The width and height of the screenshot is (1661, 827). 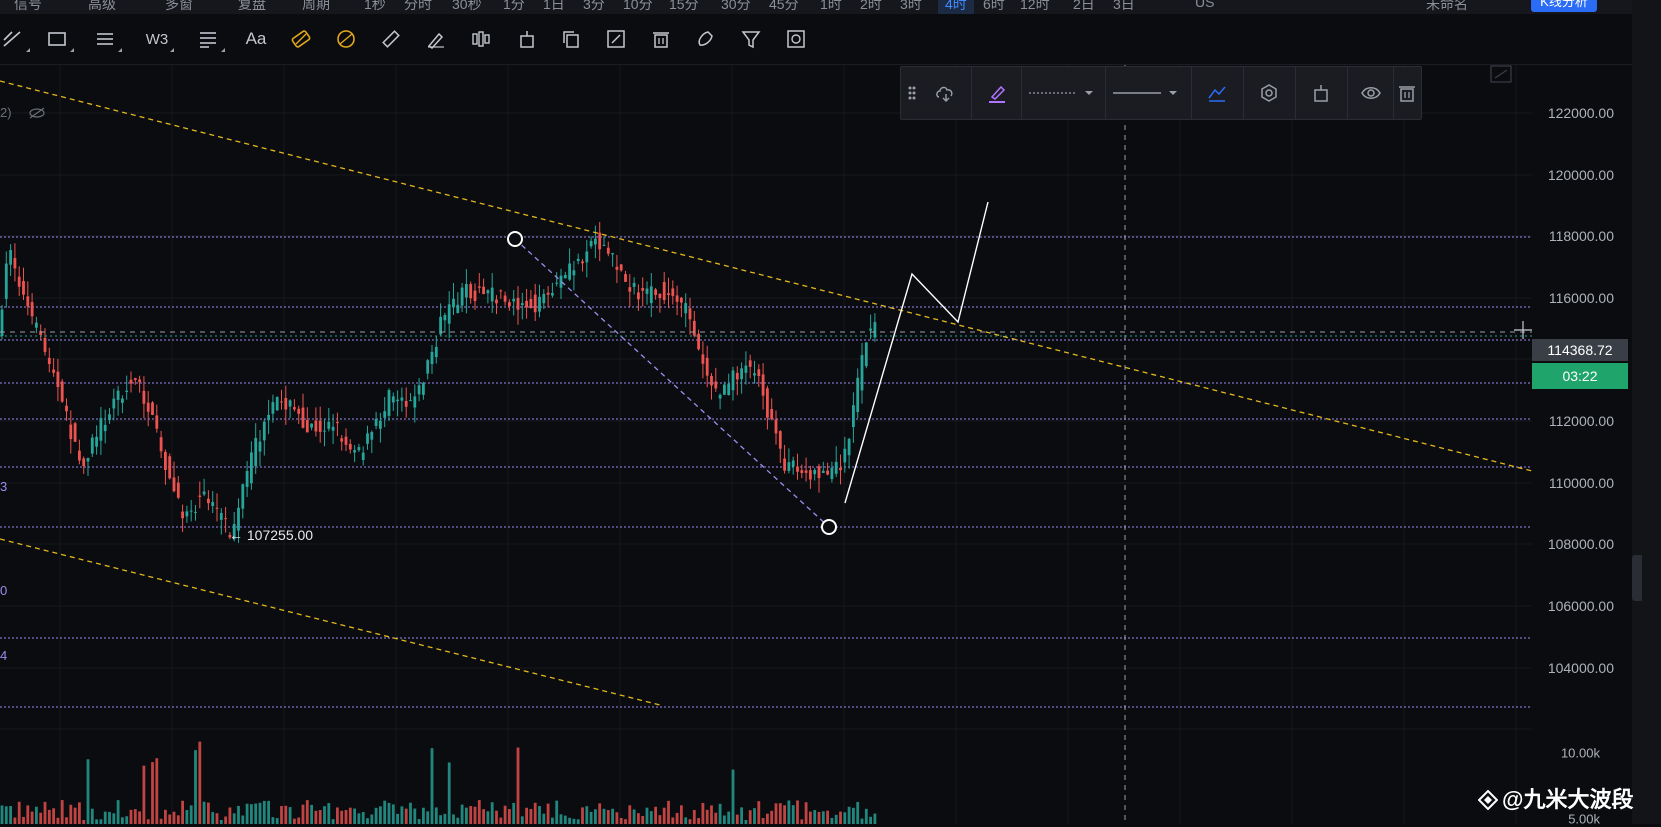 What do you see at coordinates (1217, 93) in the screenshot?
I see `visibility-intervals-icon` at bounding box center [1217, 93].